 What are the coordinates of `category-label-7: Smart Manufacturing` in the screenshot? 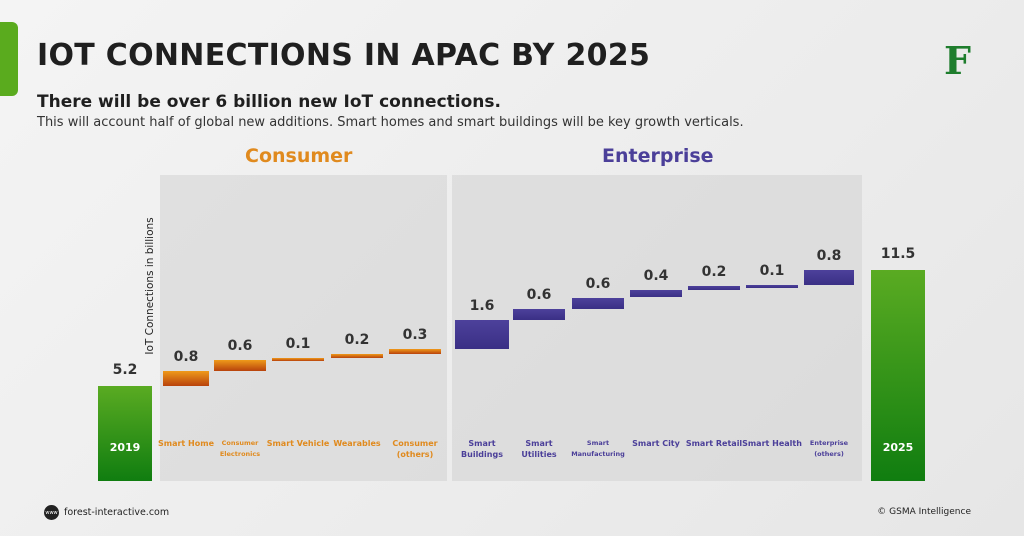 It's located at (598, 448).